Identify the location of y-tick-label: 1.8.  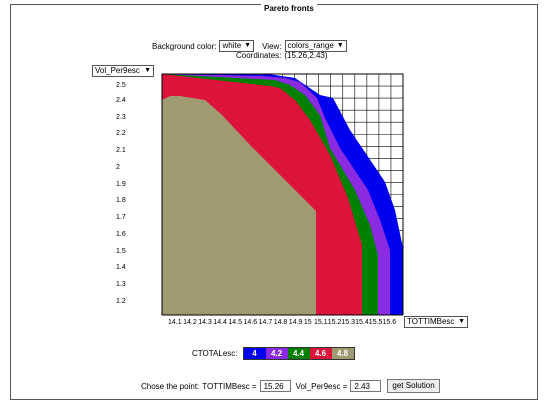
(121, 200).